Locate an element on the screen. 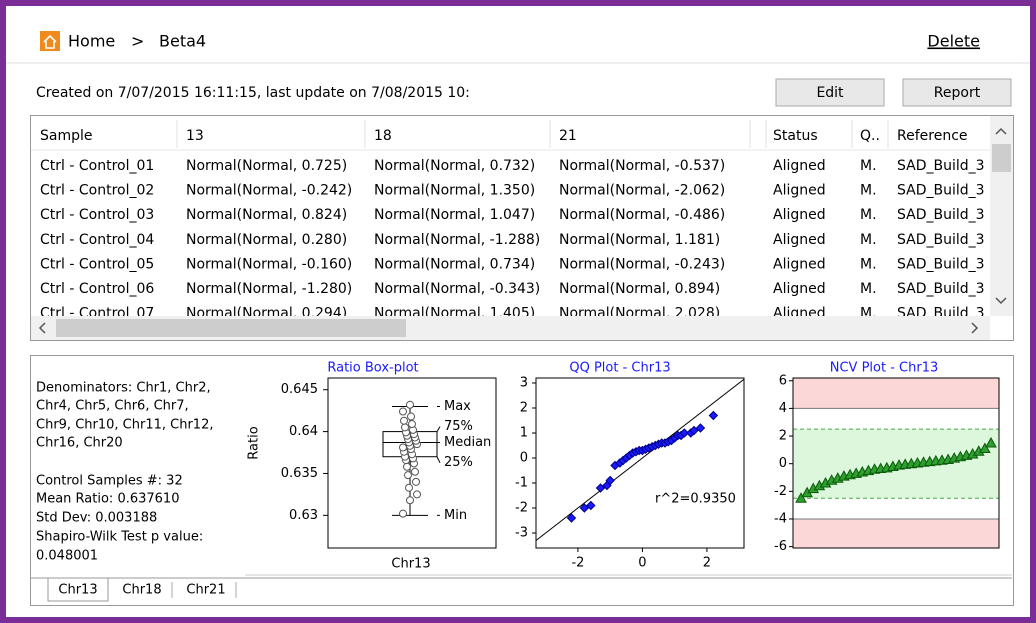 This screenshot has width=1036, height=623. cell: Normal(Normal, -0.243) is located at coordinates (642, 264).